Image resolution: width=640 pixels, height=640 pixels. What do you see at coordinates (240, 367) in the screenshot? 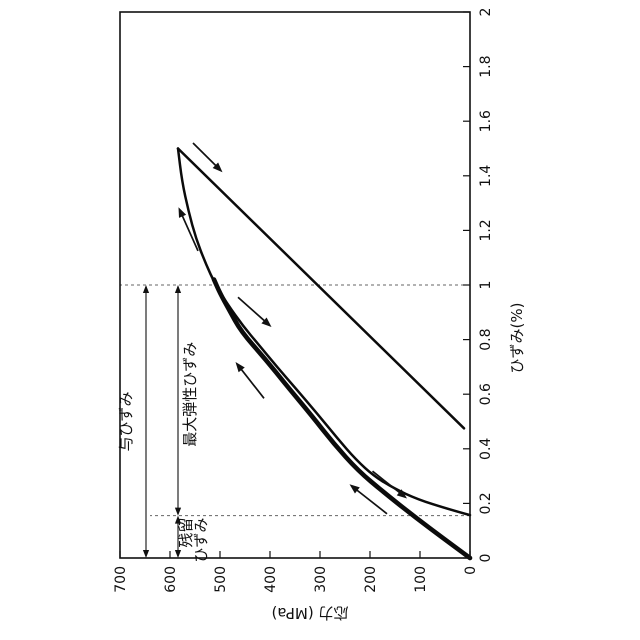
I see `loading-direction-mid-arrowhead` at bounding box center [240, 367].